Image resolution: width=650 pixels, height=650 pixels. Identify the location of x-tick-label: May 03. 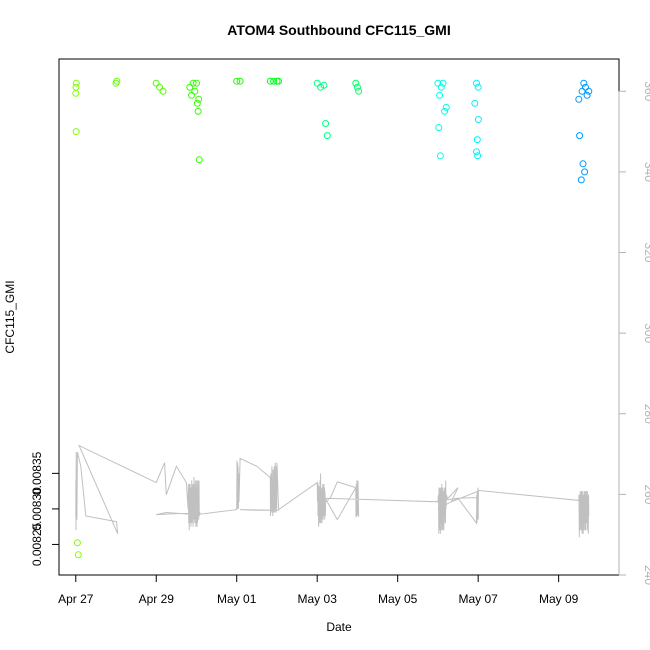
(318, 599).